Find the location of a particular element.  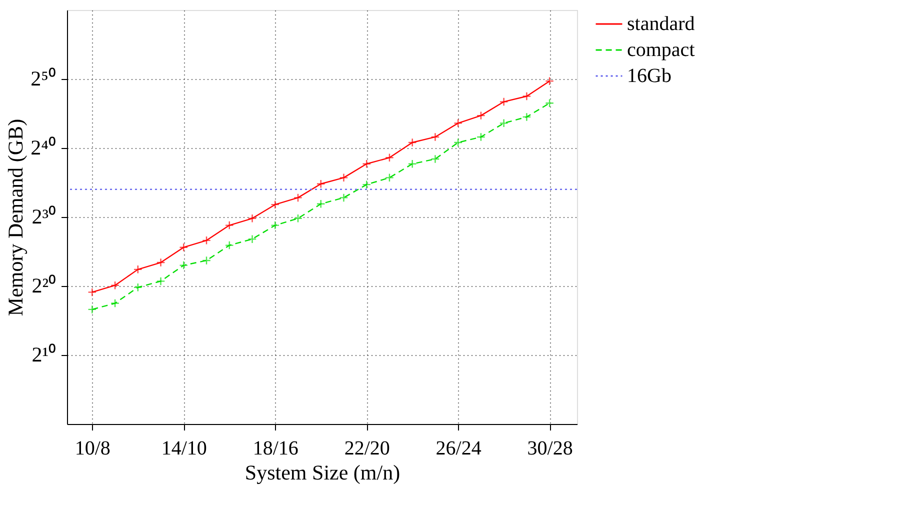

y-tick-label: 2³⁰ is located at coordinates (44, 216).